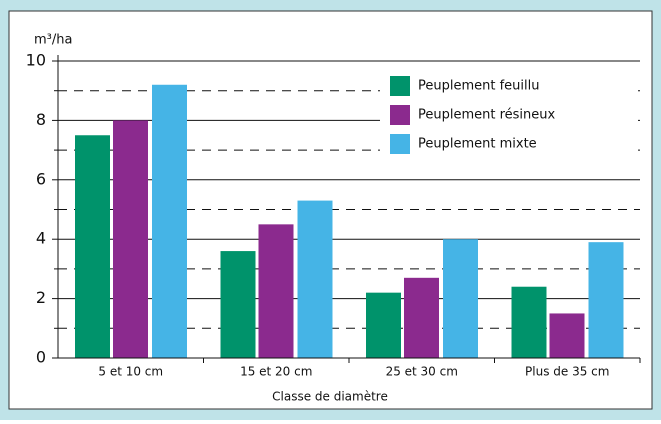  I want to click on y-axis-label: m³/ha, so click(53, 40).